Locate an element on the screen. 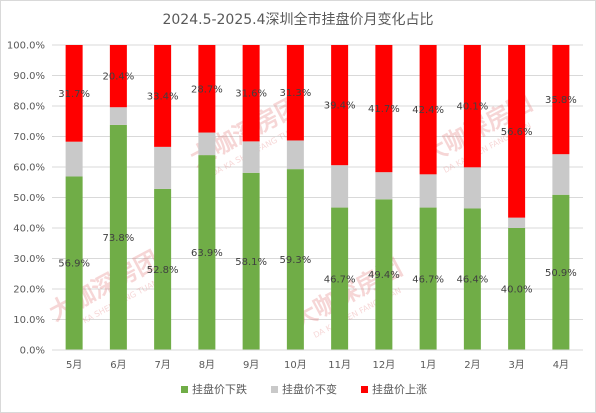 This screenshot has height=413, width=596. y-tick-label: 10.0% is located at coordinates (29, 320).